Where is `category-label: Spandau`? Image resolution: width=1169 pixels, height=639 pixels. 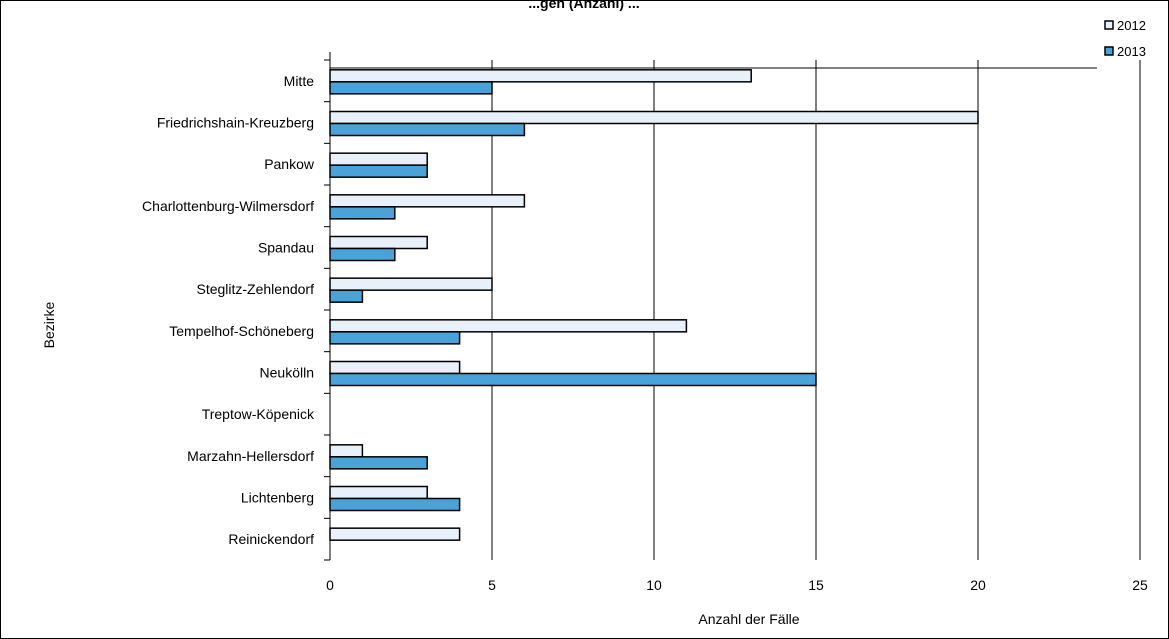
category-label: Spandau is located at coordinates (286, 248).